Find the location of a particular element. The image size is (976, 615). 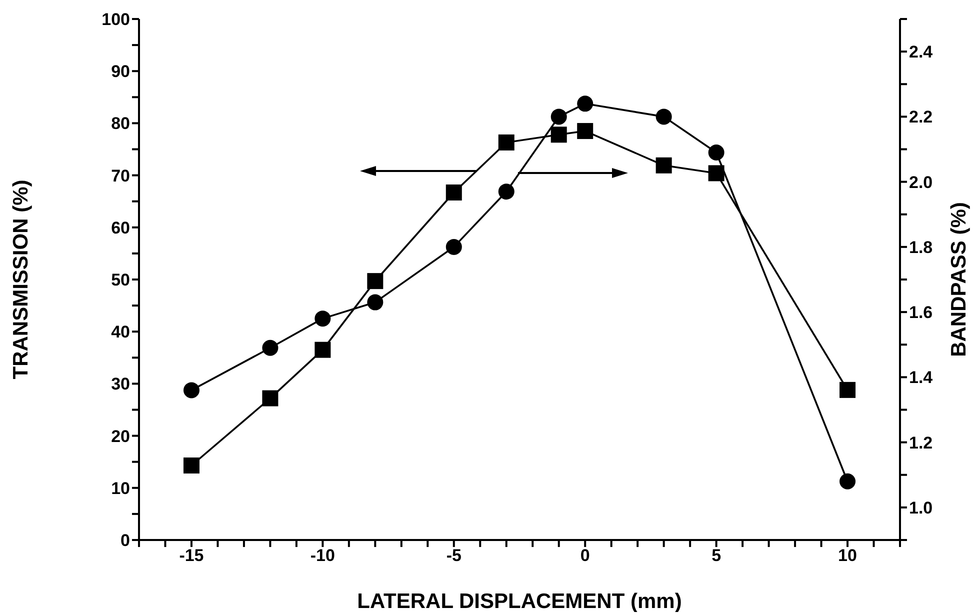

y-tick-label: 60 is located at coordinates (120, 228).